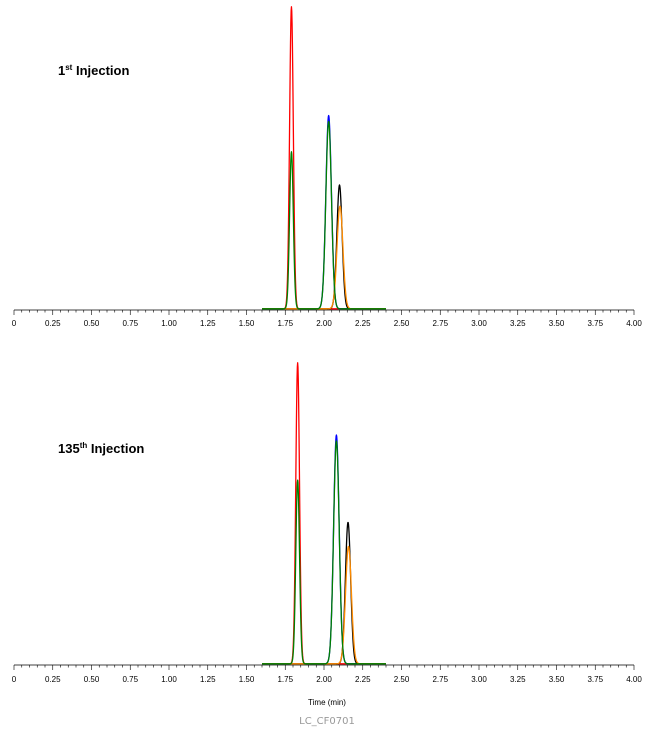  I want to click on panel-label-1st-injection: 1st Injection, so click(93, 70).